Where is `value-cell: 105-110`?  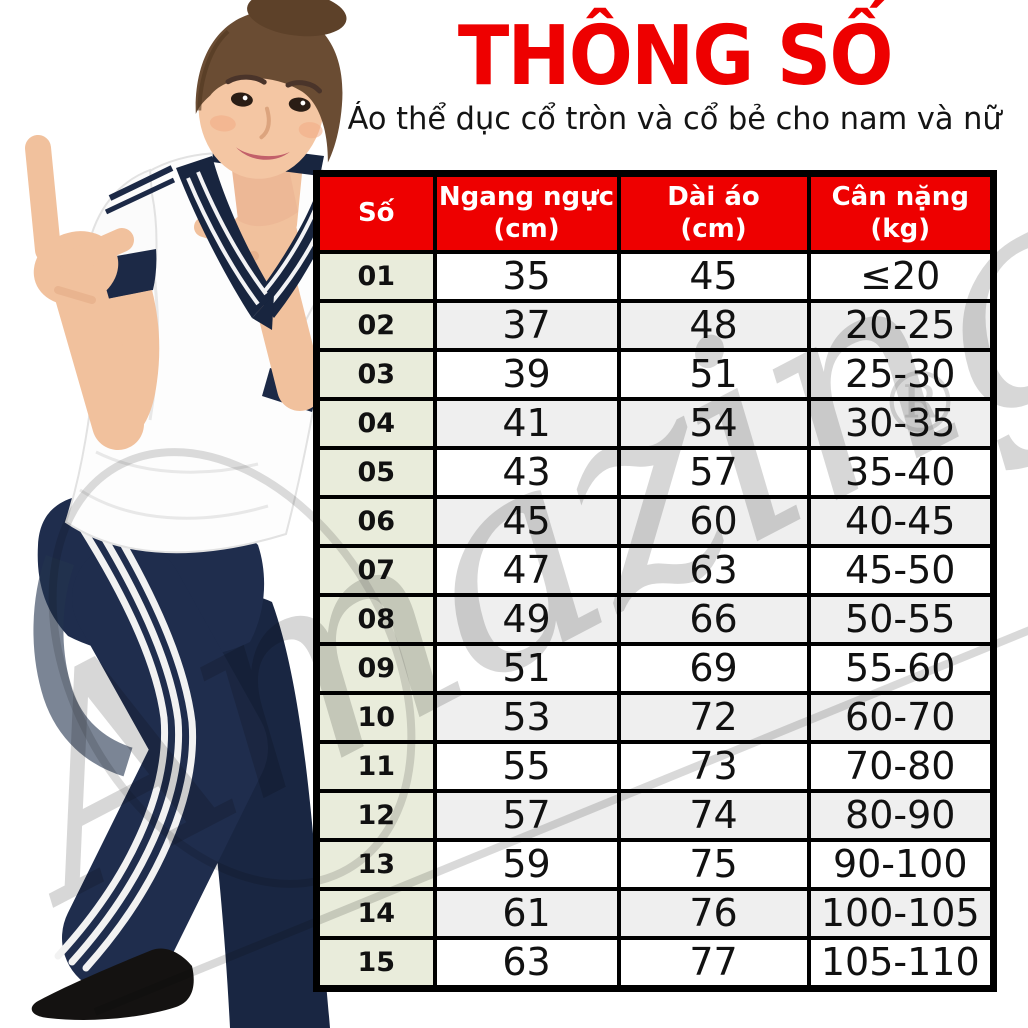 value-cell: 105-110 is located at coordinates (901, 963).